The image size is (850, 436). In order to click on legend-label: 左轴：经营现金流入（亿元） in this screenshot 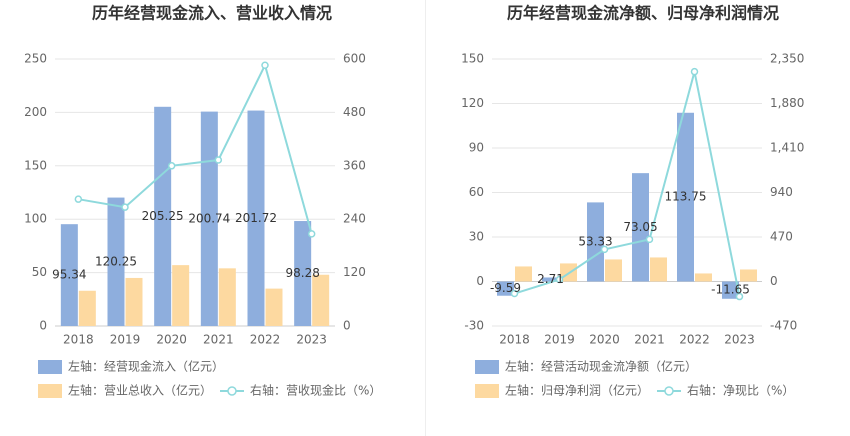, I will do `click(146, 366)`.